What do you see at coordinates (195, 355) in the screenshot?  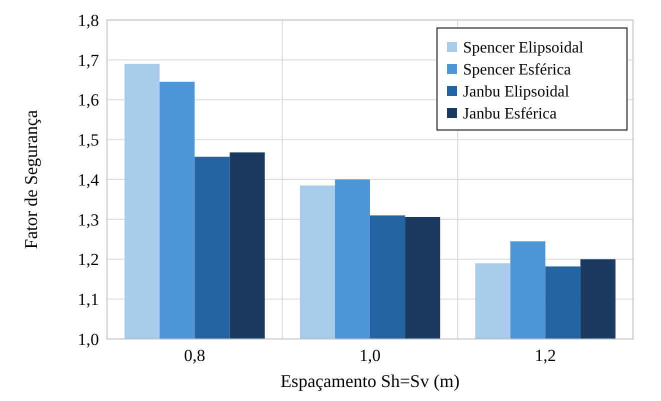 I see `x-tick-label: 0,8` at bounding box center [195, 355].